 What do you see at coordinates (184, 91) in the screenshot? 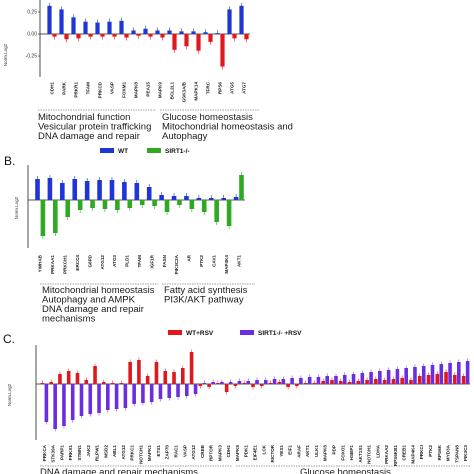
I see `panel-a-category-label: GSK3A/B` at bounding box center [184, 91].